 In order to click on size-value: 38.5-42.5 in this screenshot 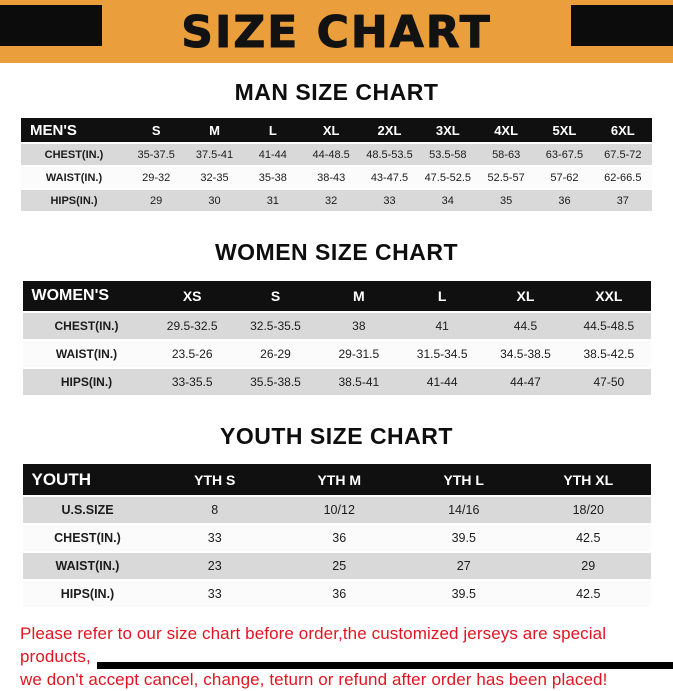, I will do `click(609, 354)`.